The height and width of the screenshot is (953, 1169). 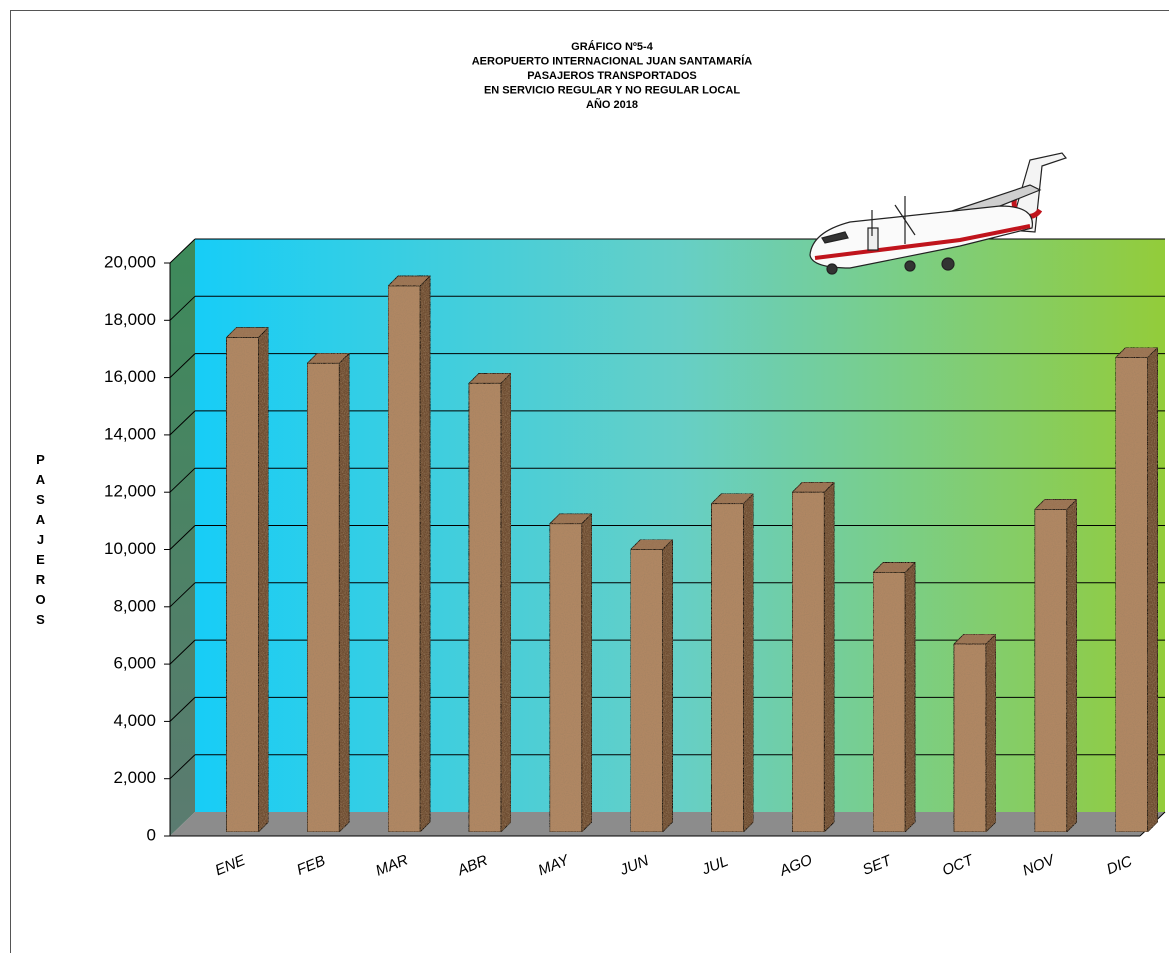 I want to click on y-tick-label: 14,000, so click(x=130, y=433).